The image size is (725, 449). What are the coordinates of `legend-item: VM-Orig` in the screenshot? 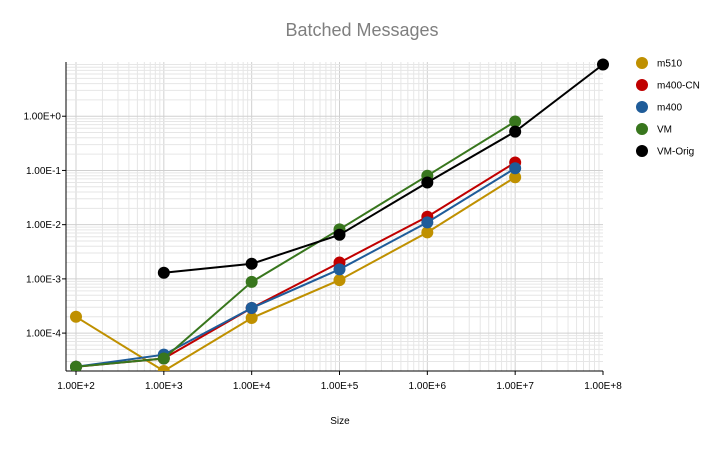 It's located at (665, 151).